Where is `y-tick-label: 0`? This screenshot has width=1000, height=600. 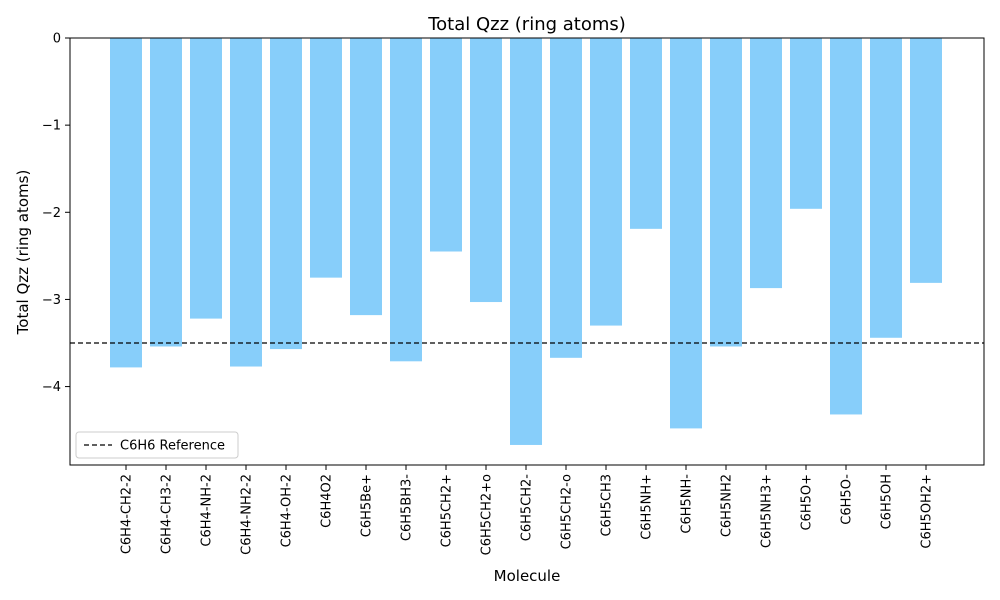
y-tick-label: 0 is located at coordinates (57, 39).